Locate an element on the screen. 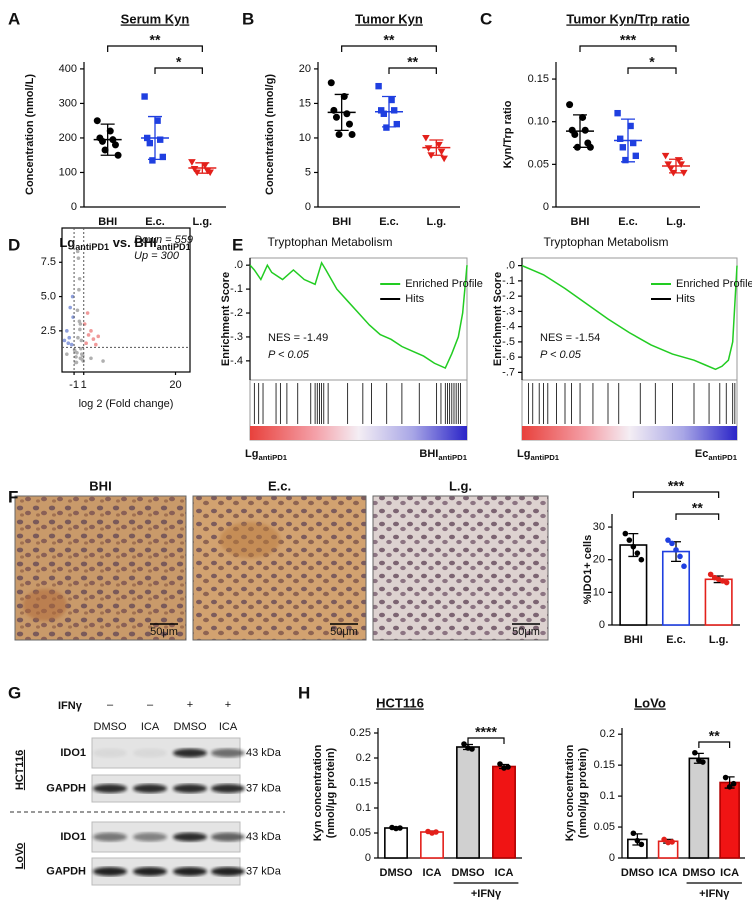 This screenshot has width=752, height=902. y-tick-label: 5 is located at coordinates (308, 172).